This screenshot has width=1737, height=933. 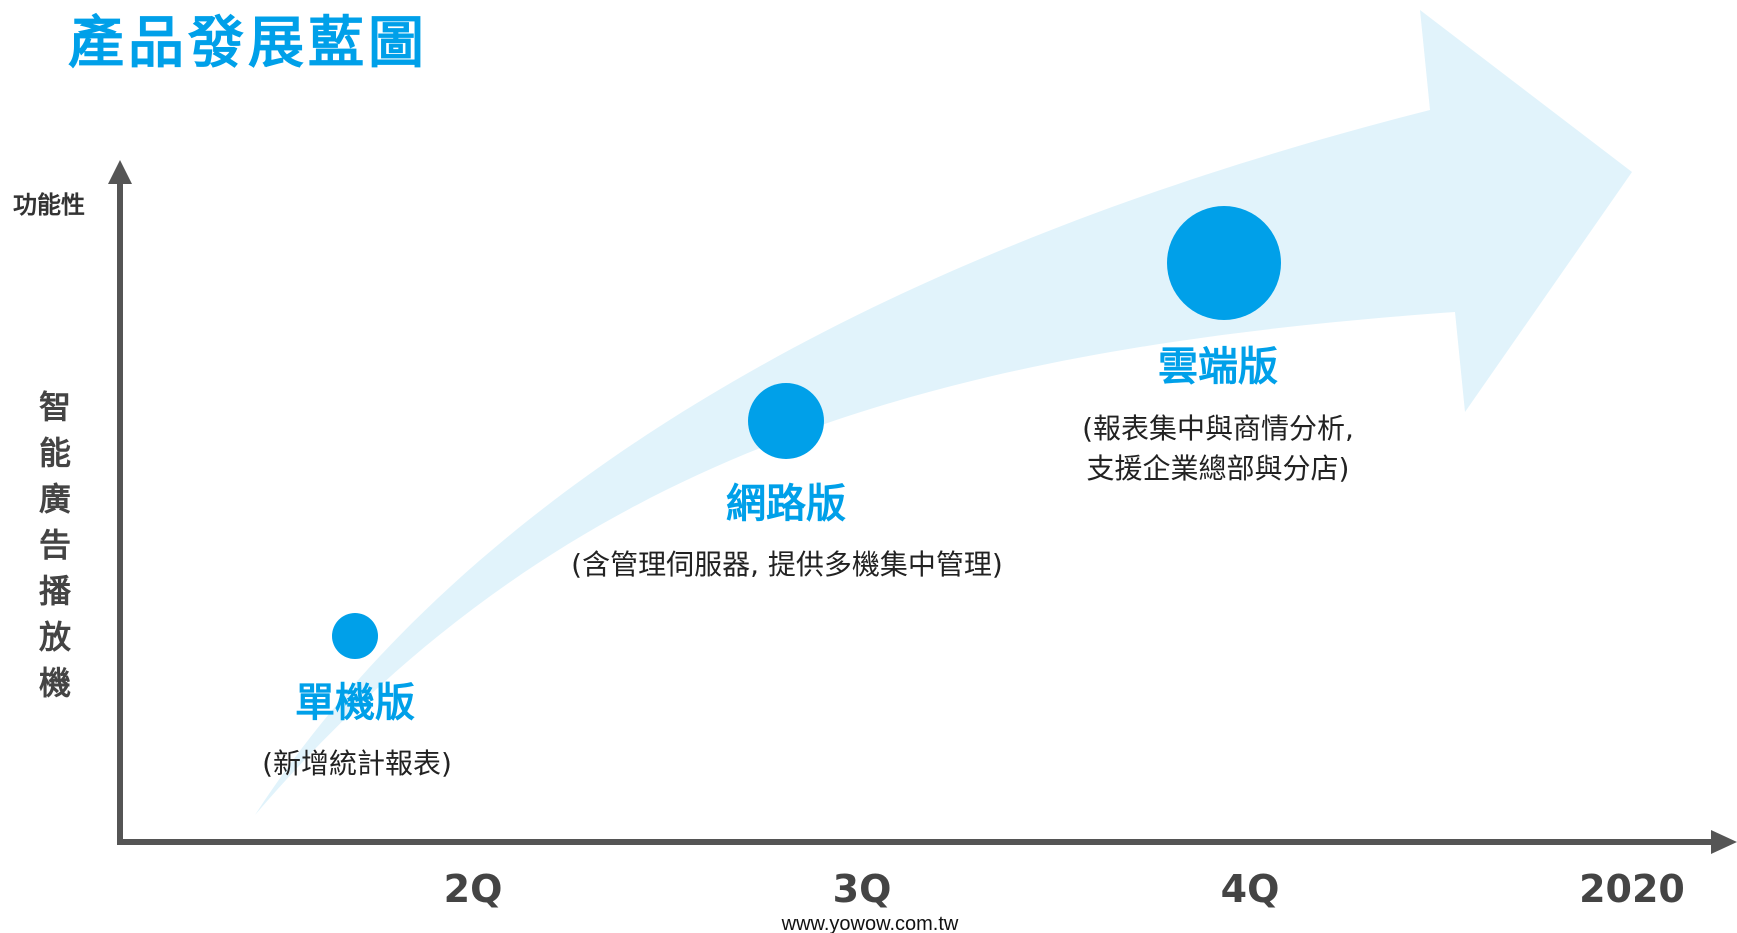 What do you see at coordinates (55, 683) in the screenshot?
I see `y-axis-side-char: 機` at bounding box center [55, 683].